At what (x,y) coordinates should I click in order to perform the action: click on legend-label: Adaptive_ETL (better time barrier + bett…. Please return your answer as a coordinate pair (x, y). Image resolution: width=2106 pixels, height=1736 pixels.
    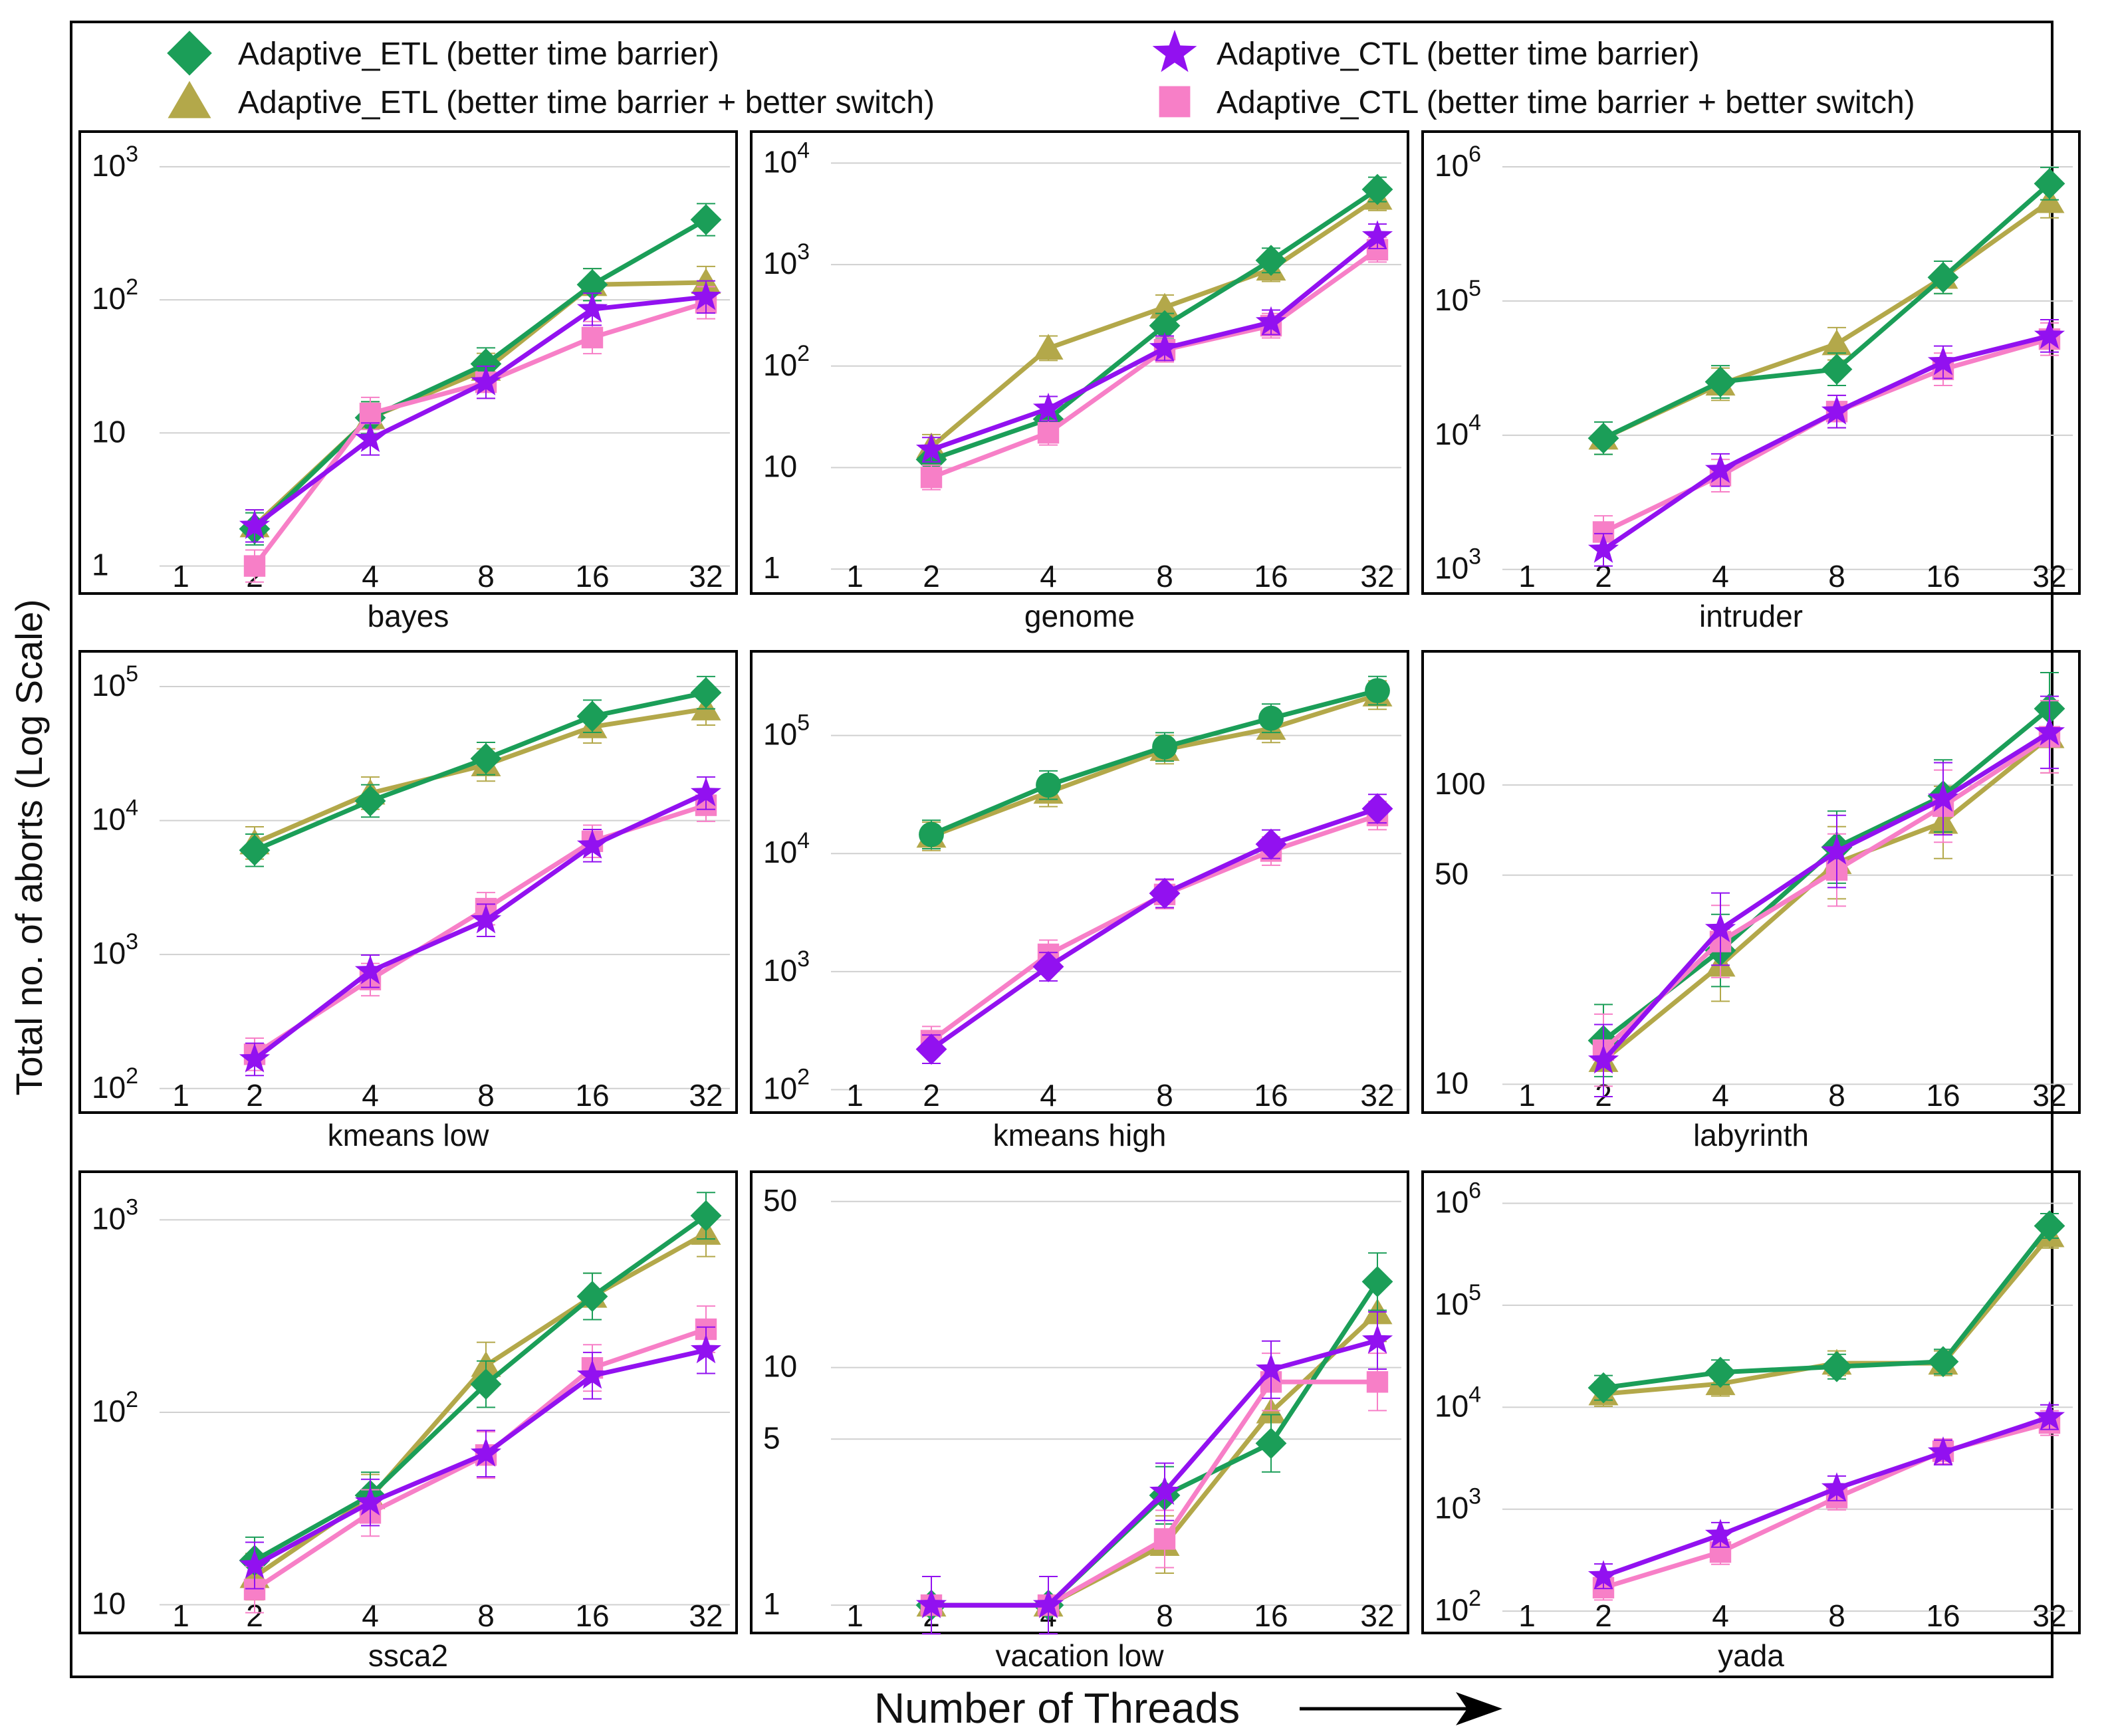
    Looking at the image, I should click on (586, 102).